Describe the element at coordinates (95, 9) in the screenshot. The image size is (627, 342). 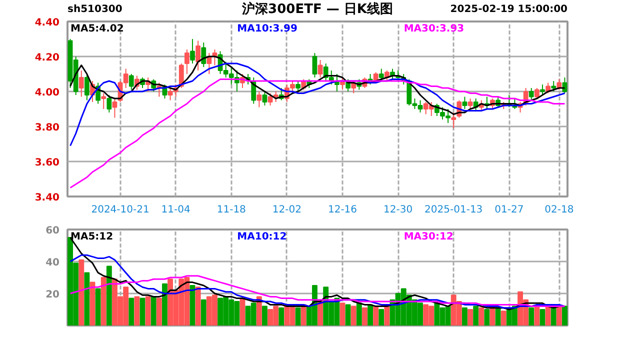
I see `text: sh510300` at that location.